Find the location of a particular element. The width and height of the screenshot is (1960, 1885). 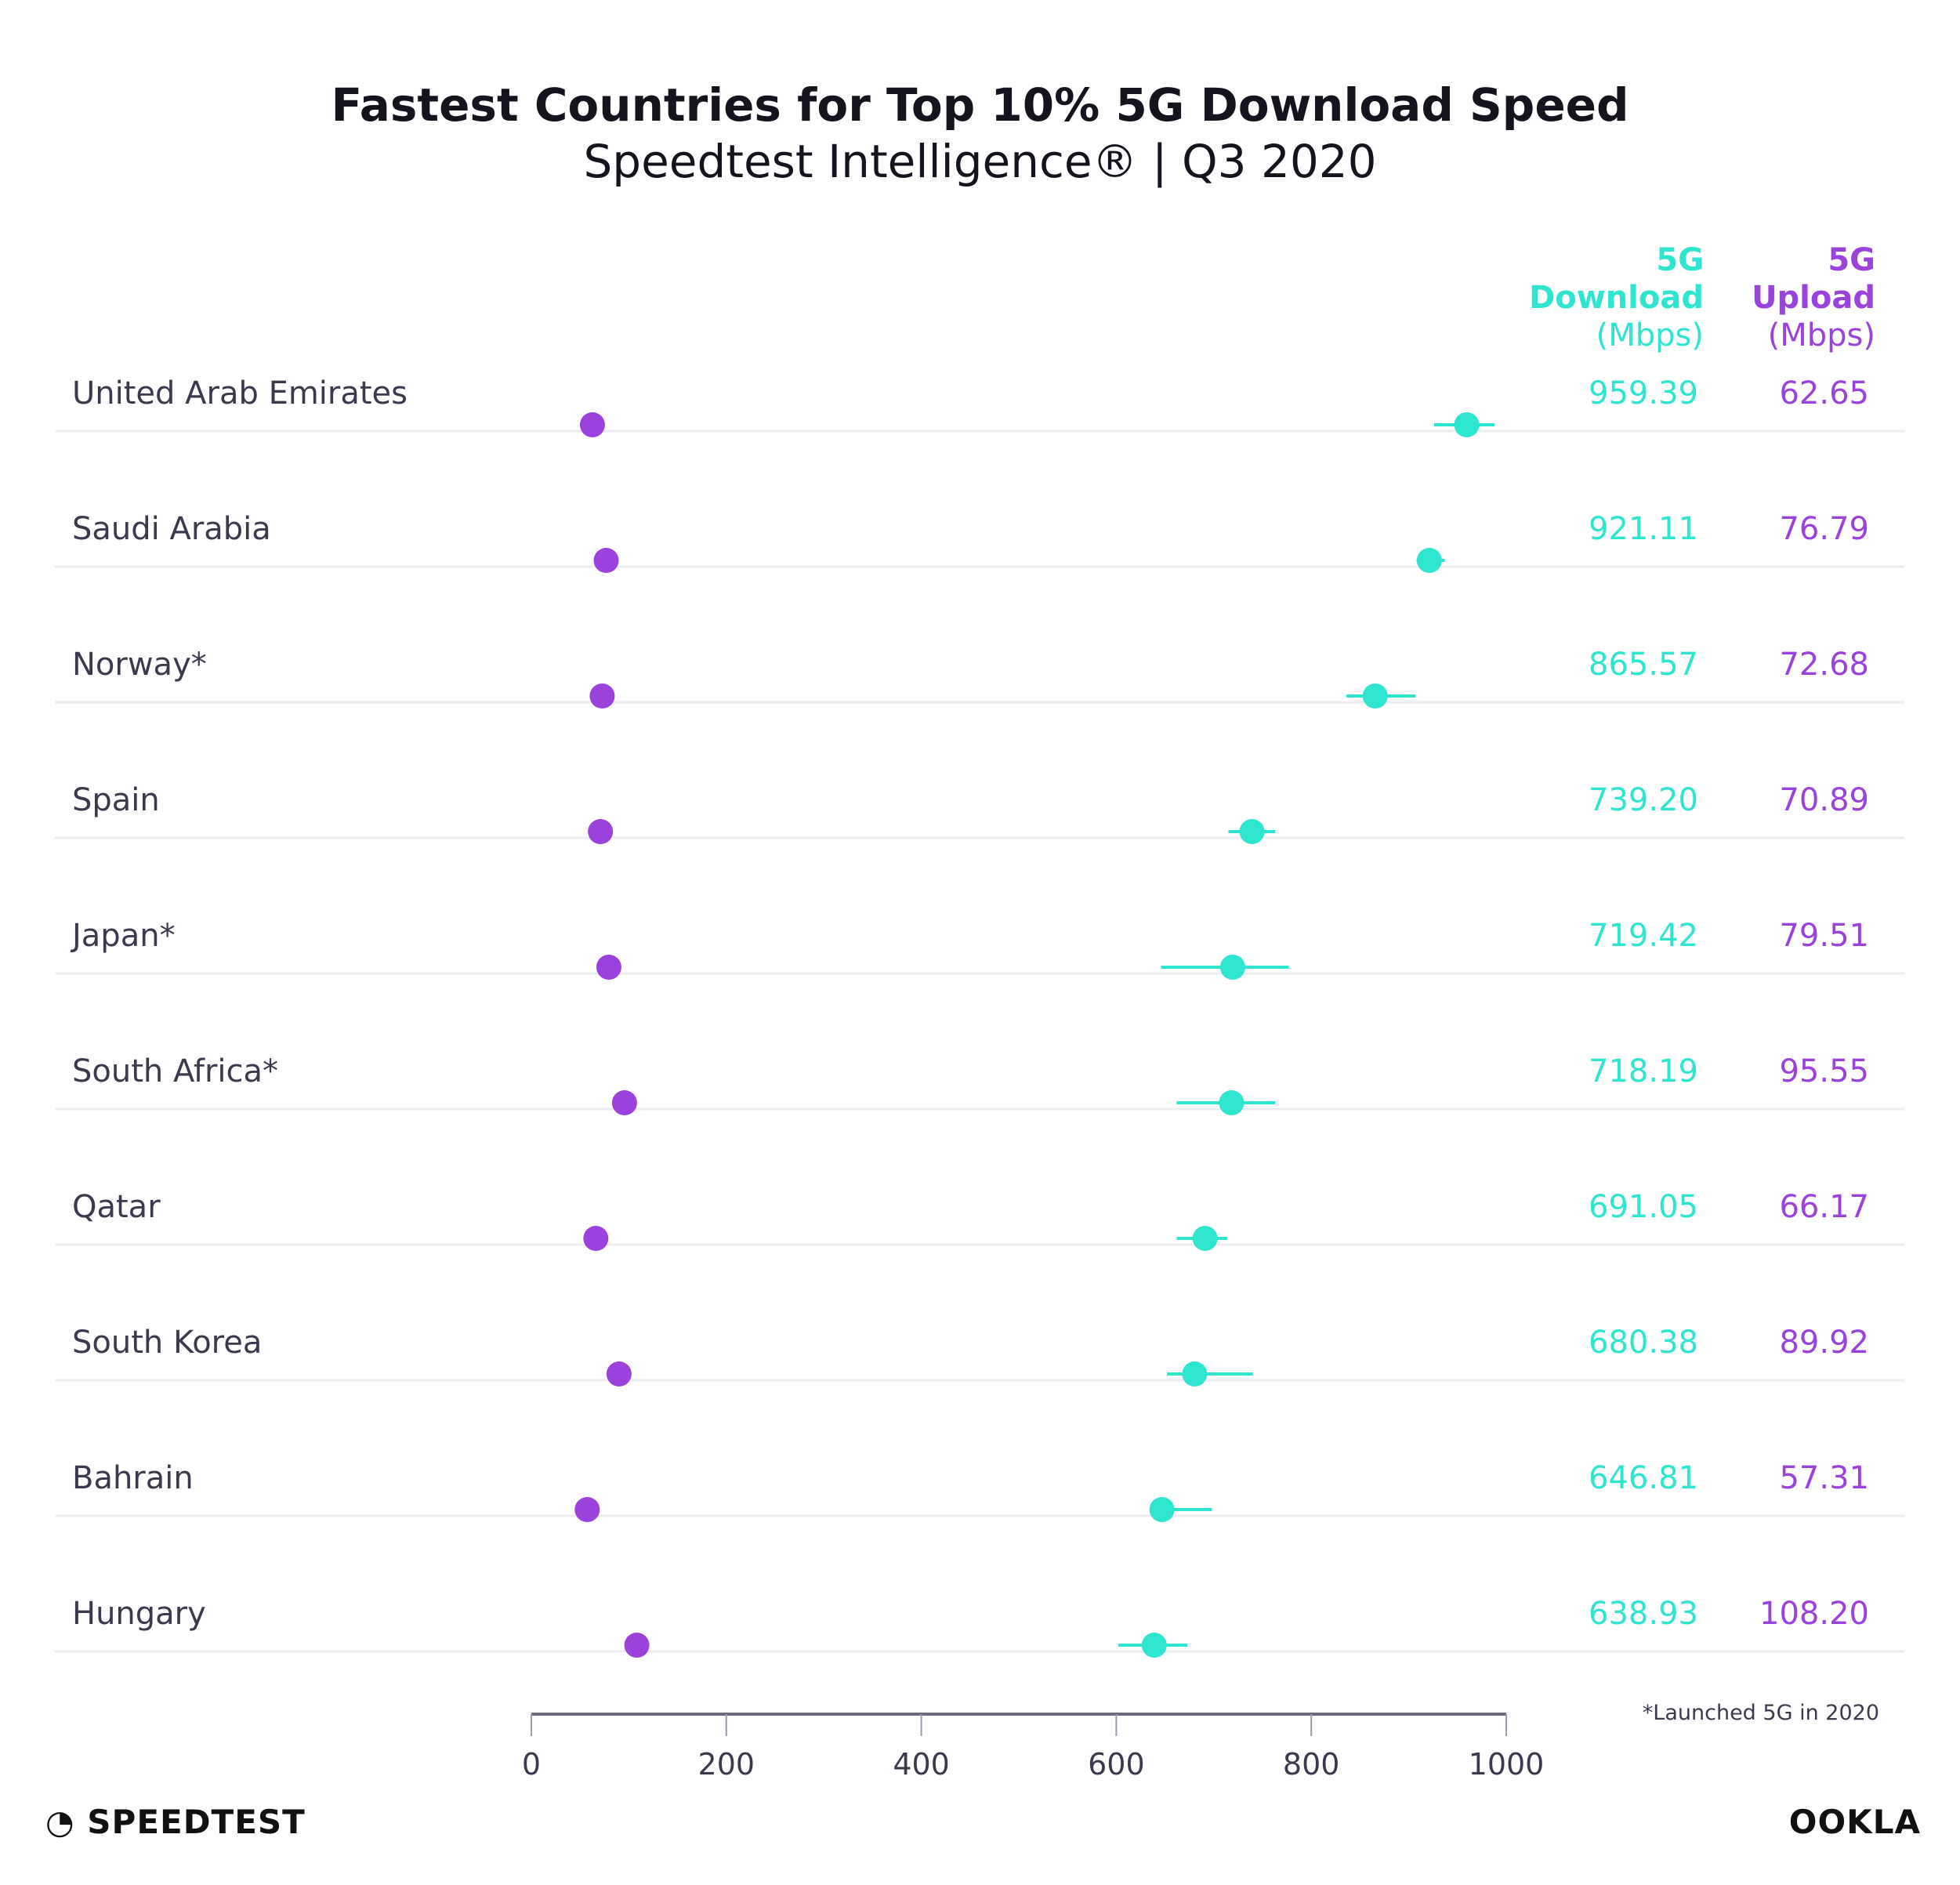

upload-value-label: 66.17 is located at coordinates (1824, 1207).